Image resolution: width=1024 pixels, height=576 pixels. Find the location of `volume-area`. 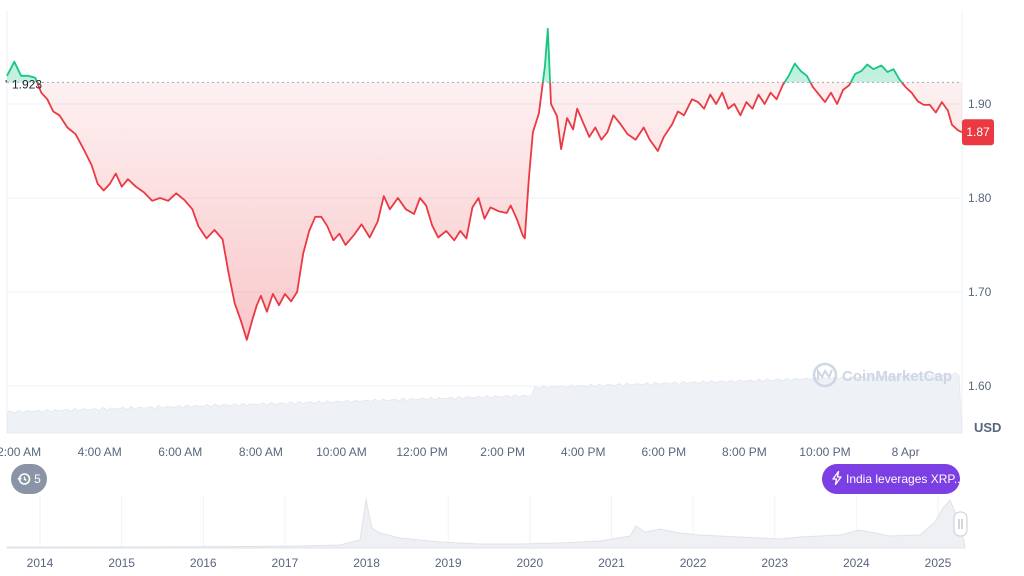

volume-area is located at coordinates (484, 403).